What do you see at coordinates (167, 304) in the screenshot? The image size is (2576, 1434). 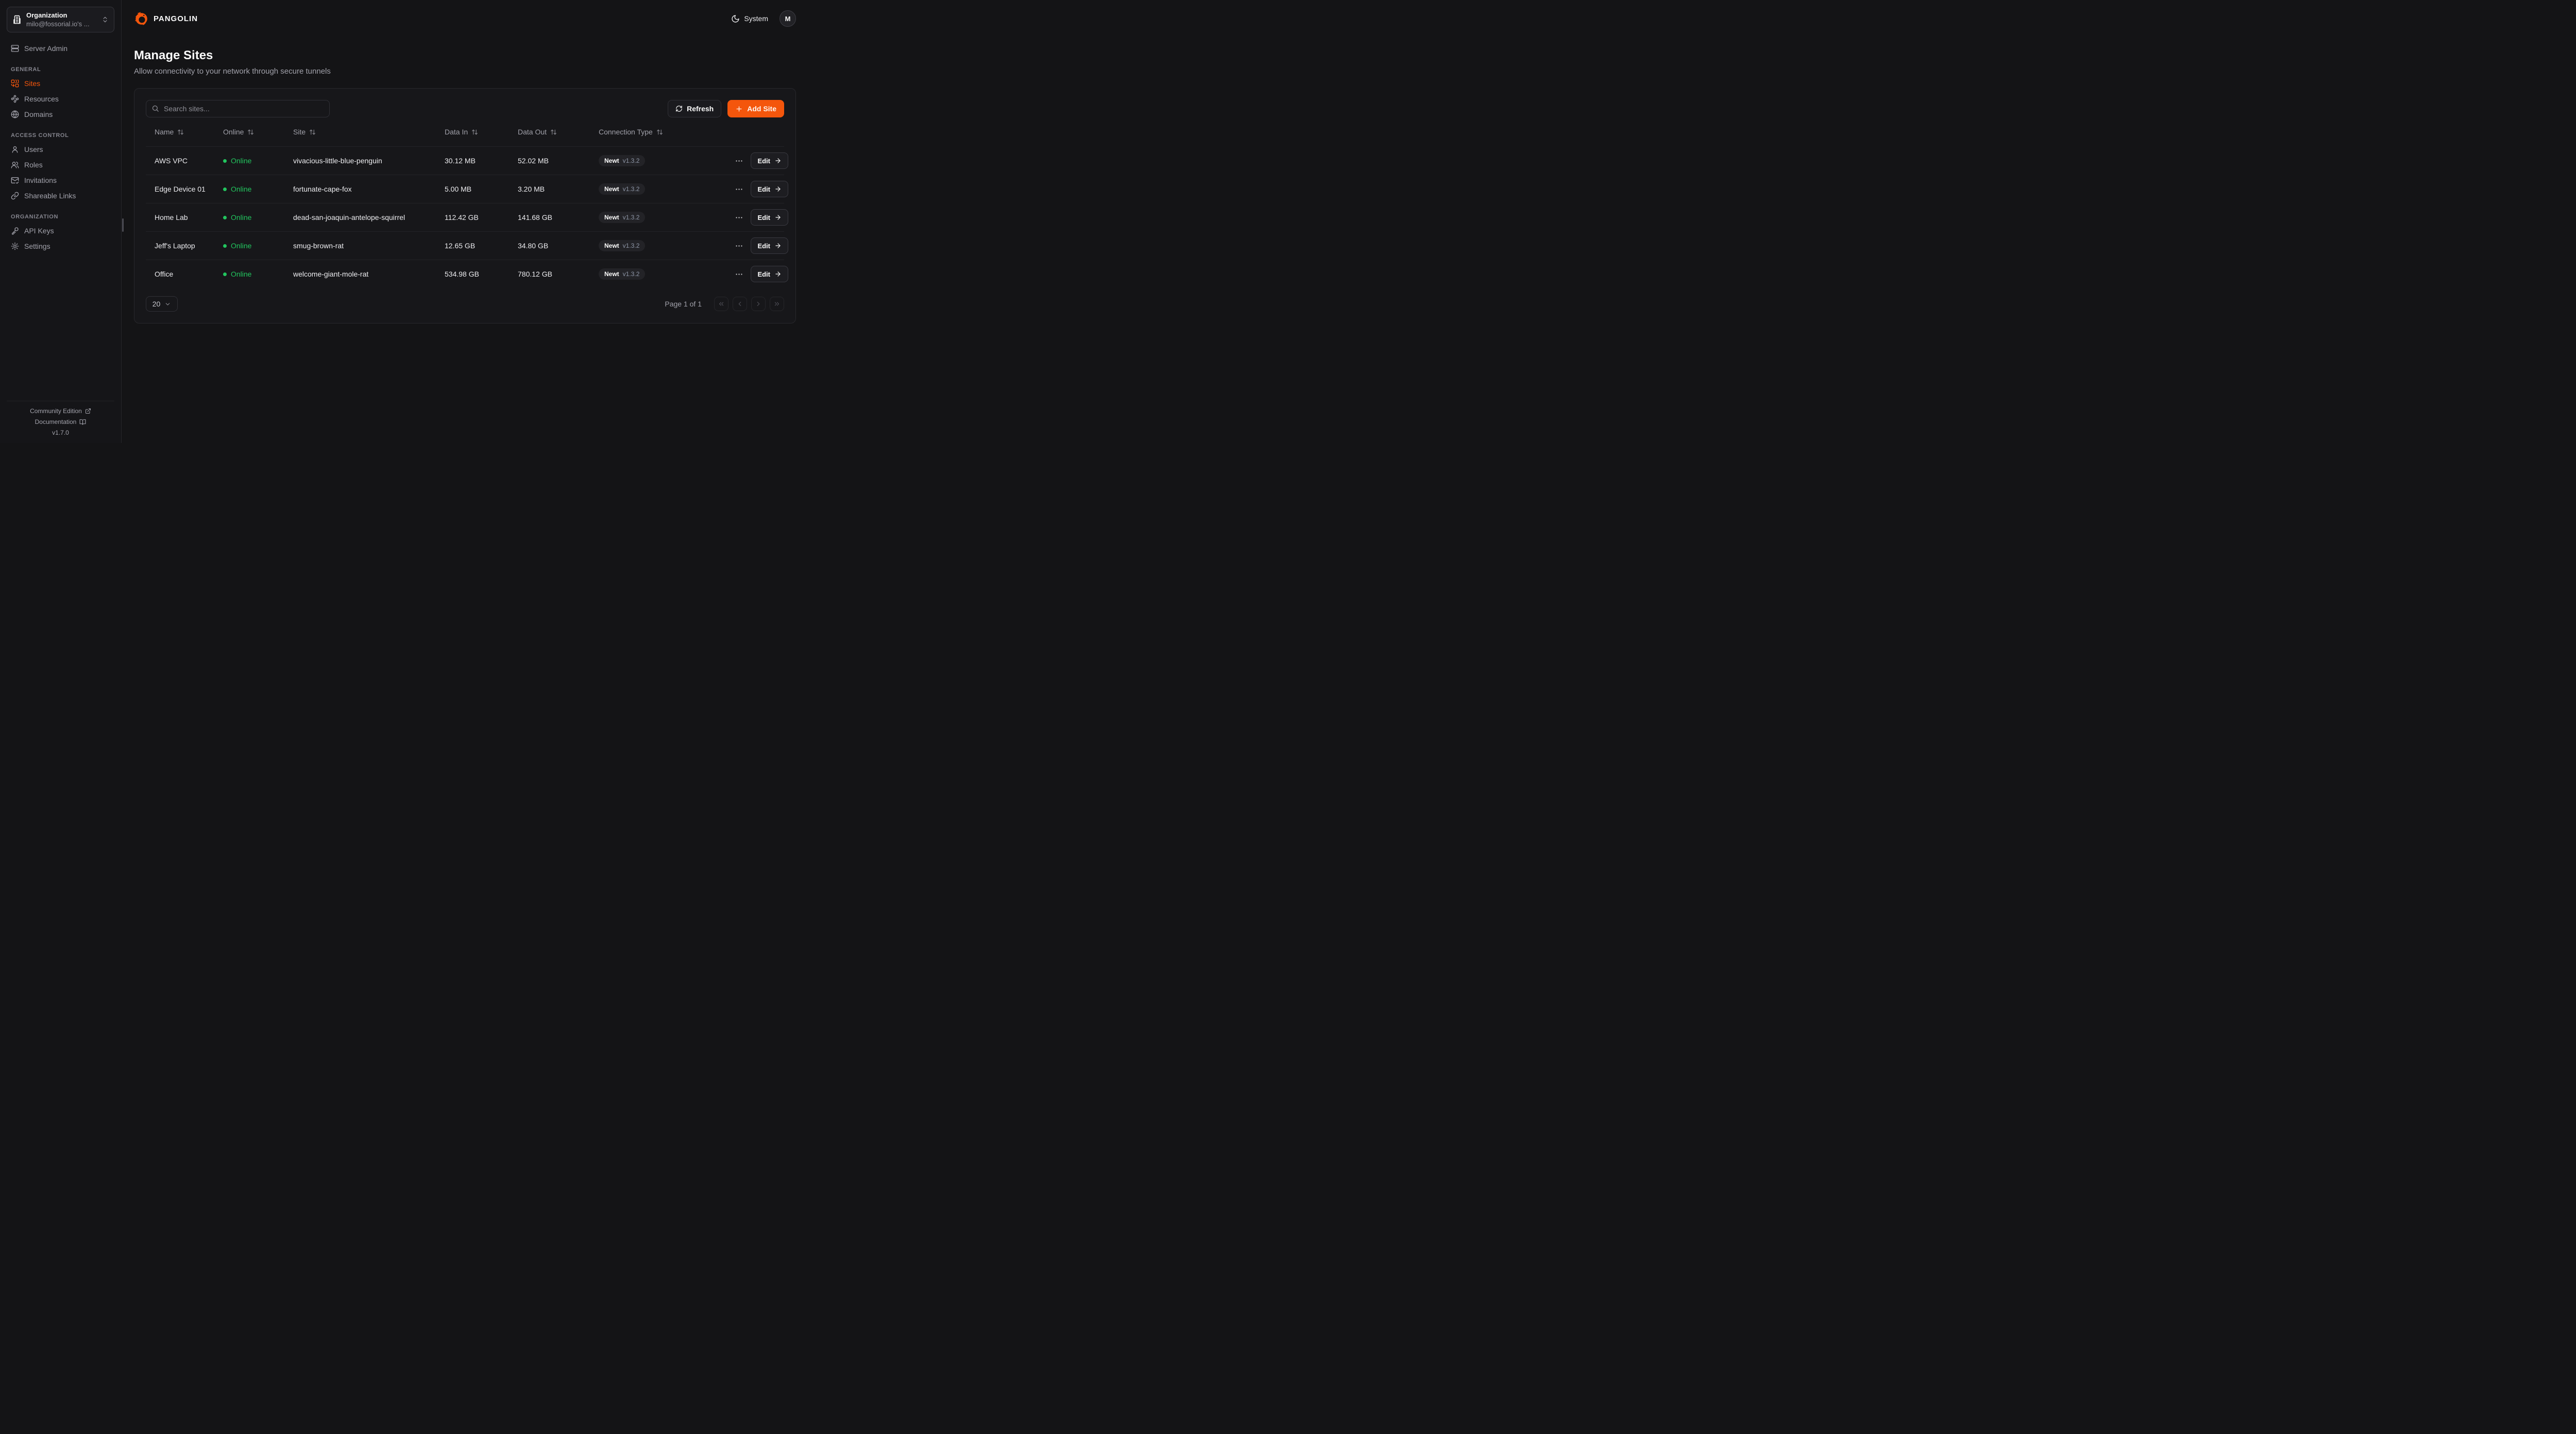 I see `chevron-down-icon` at bounding box center [167, 304].